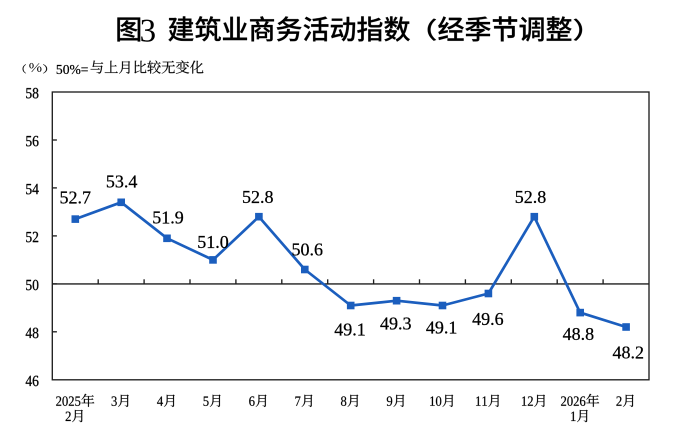 Image resolution: width=700 pixels, height=434 pixels. Describe the element at coordinates (213, 242) in the screenshot. I see `svg-text: 51.0` at that location.